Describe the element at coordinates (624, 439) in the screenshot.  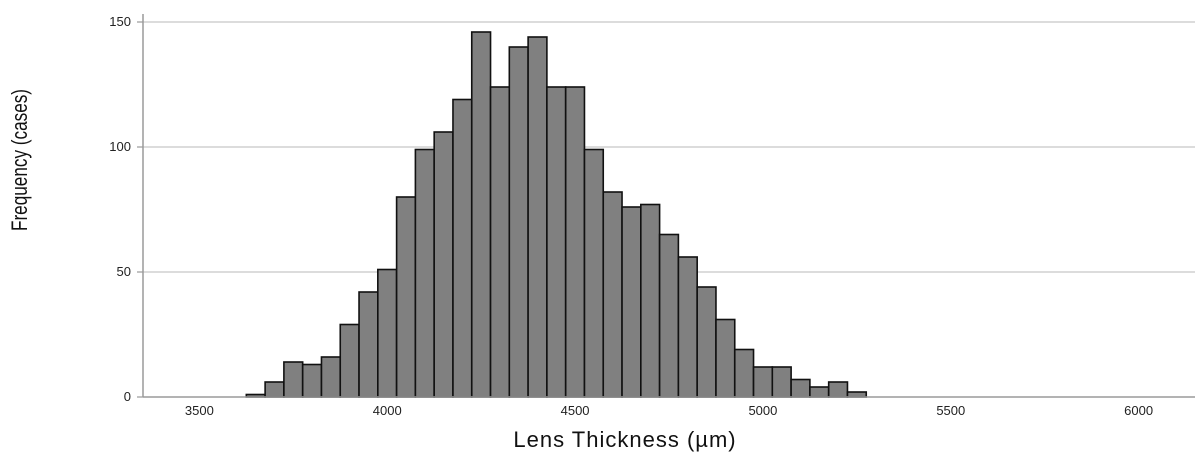
I see `x-axis-title: Lens Thickness (µm)` at that location.